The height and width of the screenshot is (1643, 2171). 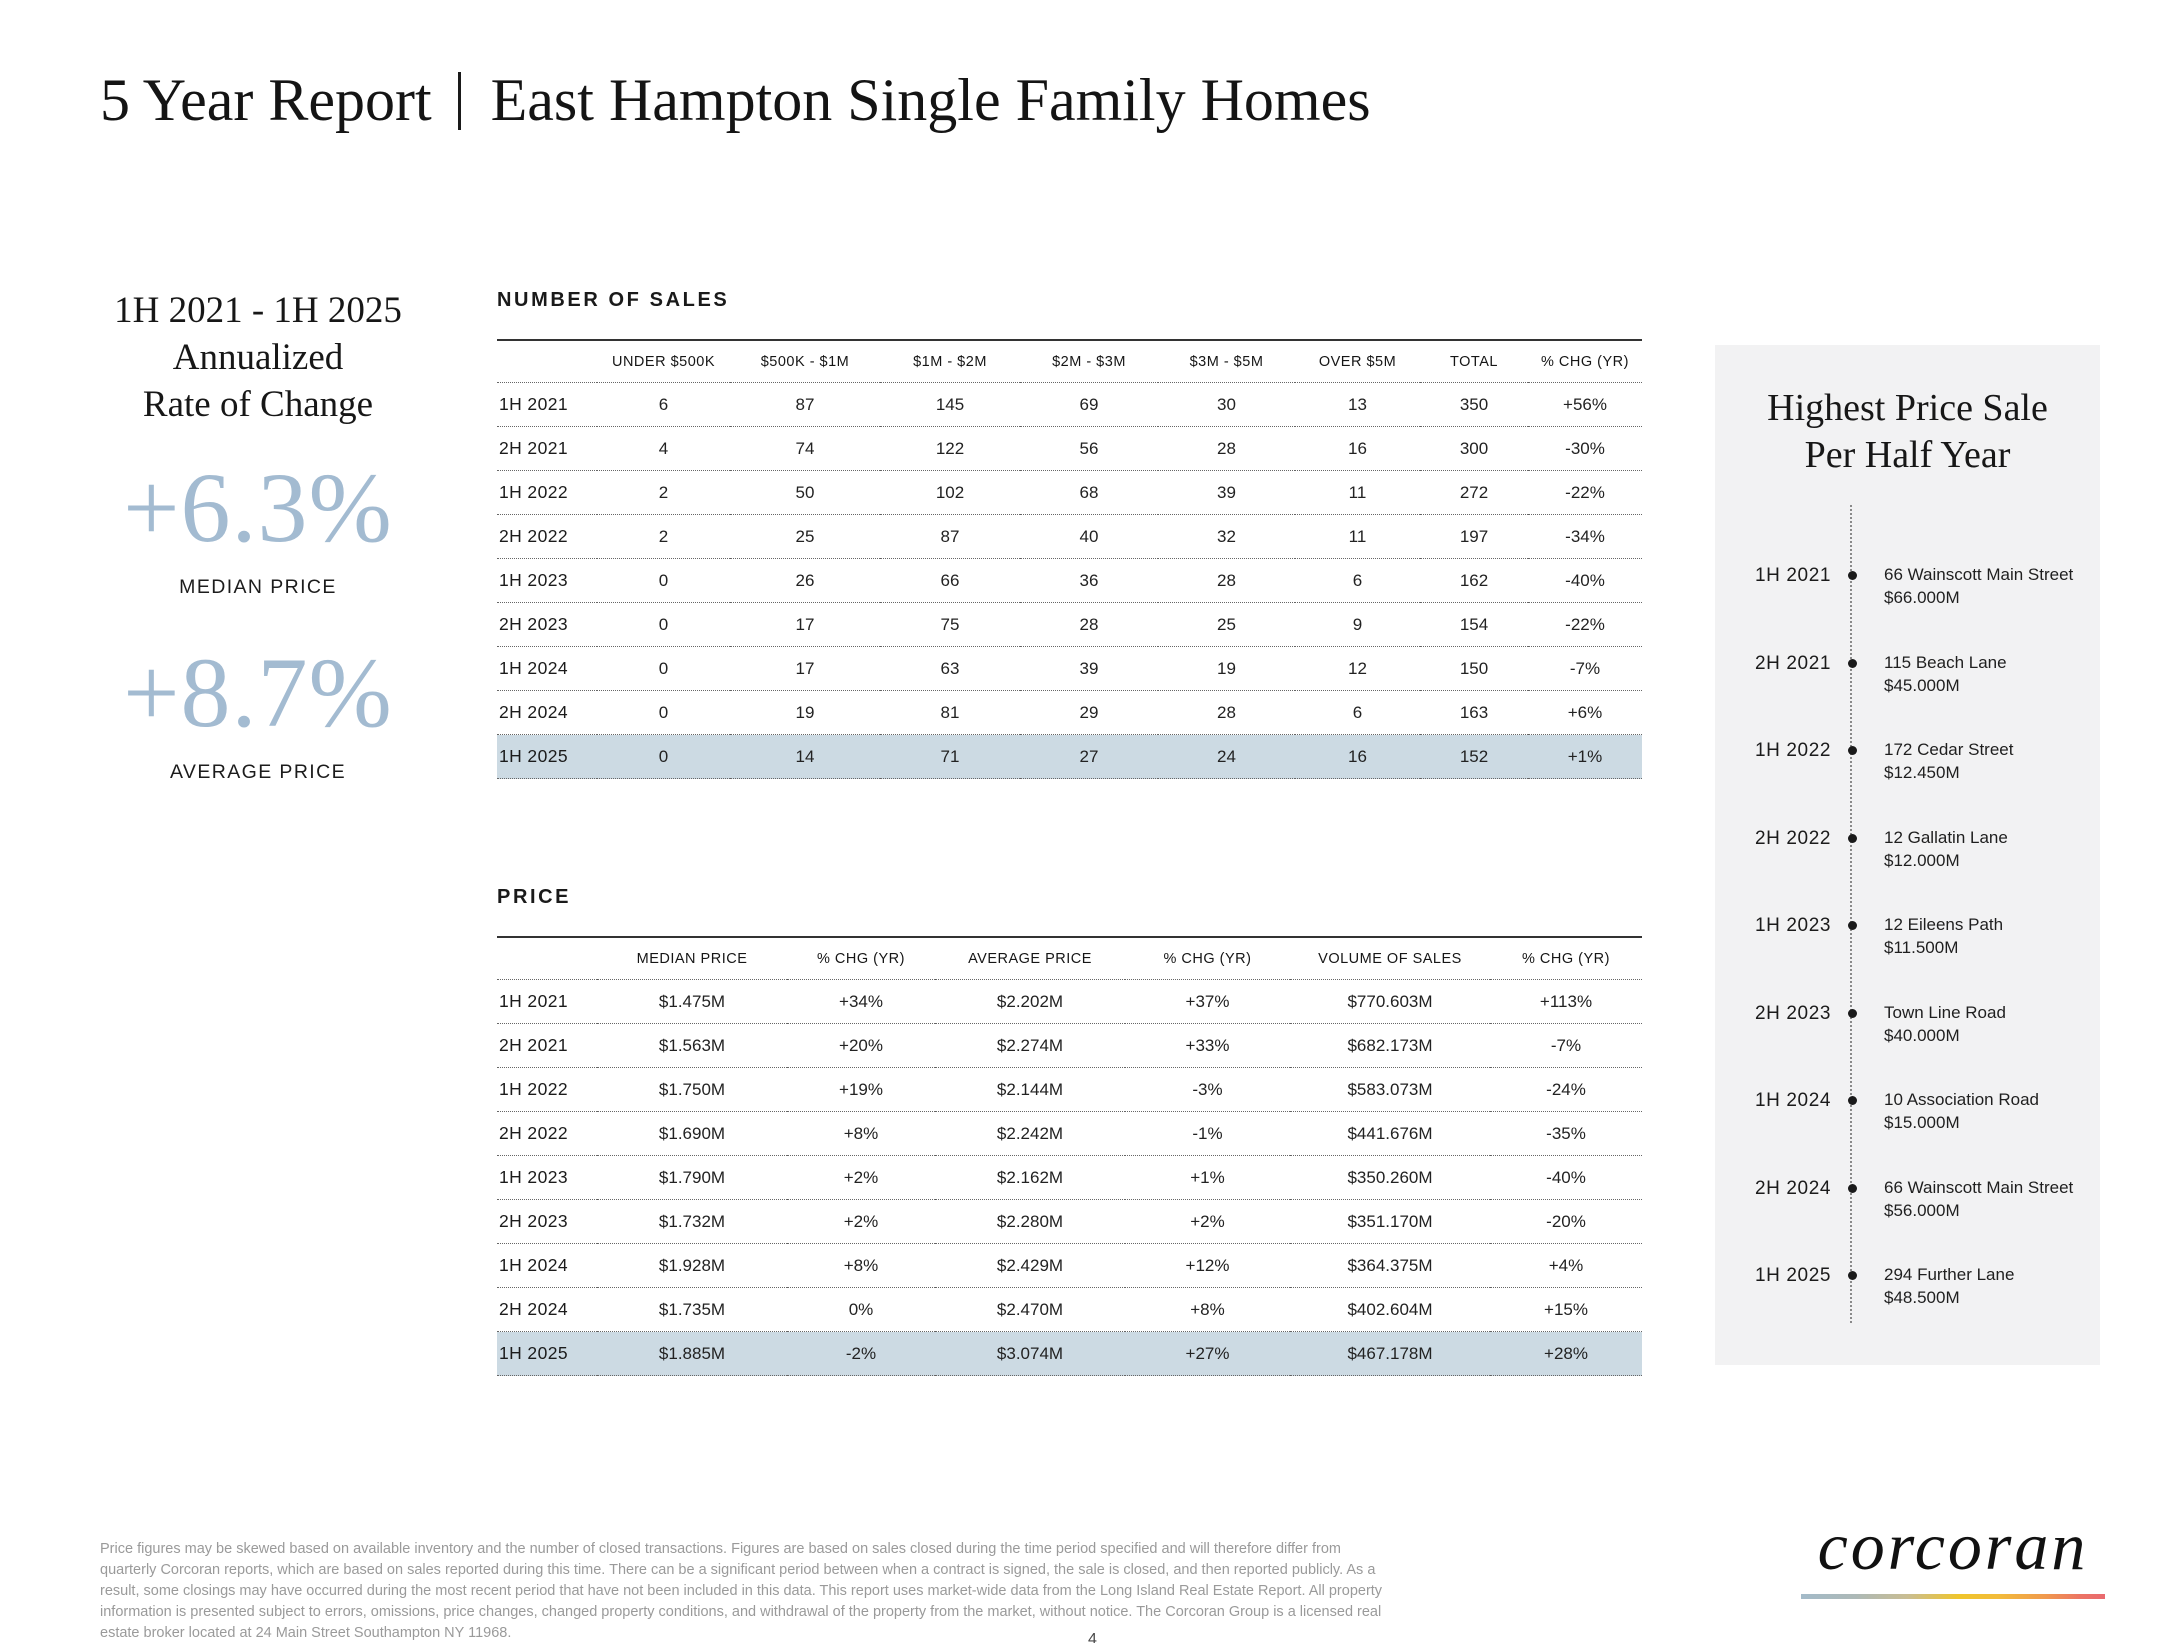 I want to click on cell-value: -20%, so click(x=1566, y=1221).